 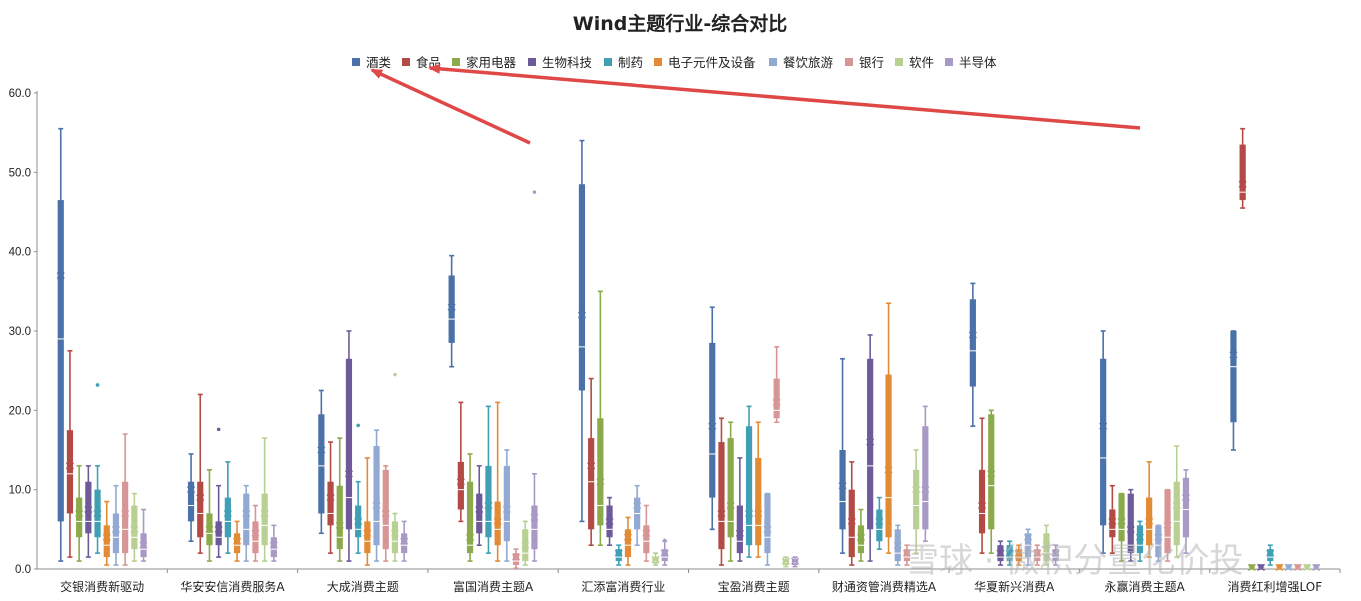 I want to click on x-category-label: 财通资管消费精选A, so click(x=884, y=586).